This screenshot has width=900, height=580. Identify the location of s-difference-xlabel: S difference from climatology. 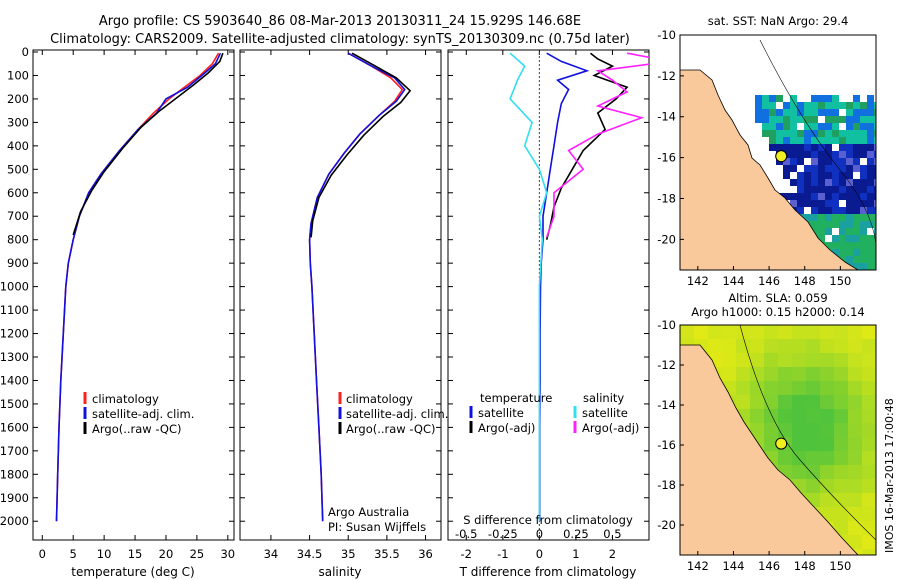
(548, 520).